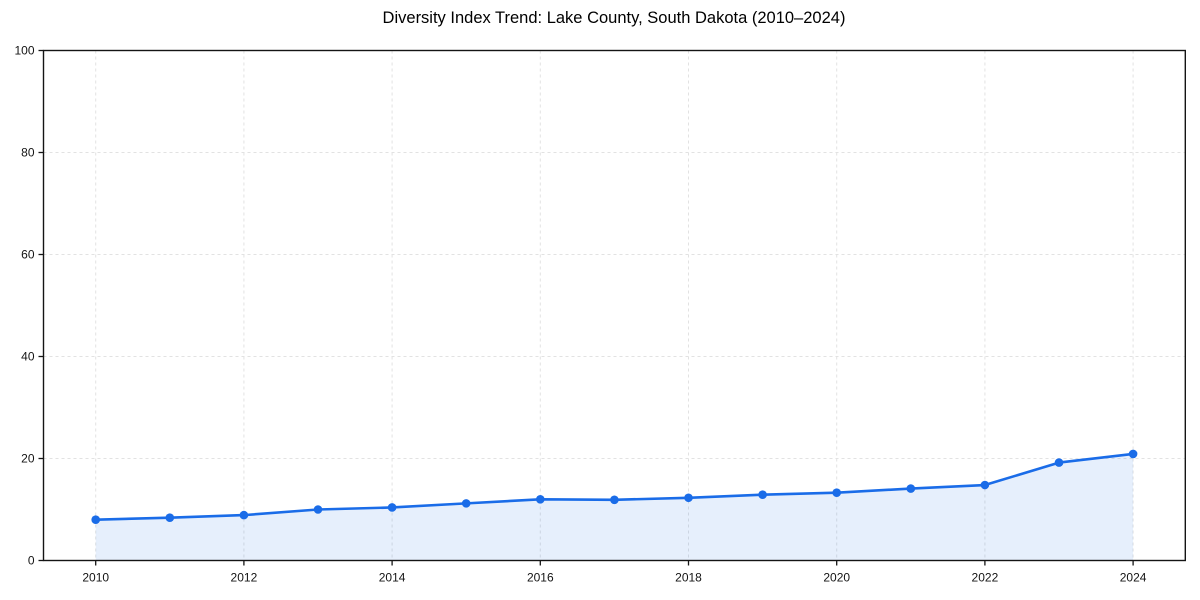 This screenshot has height=600, width=1200. I want to click on x-tick-label: 2014, so click(392, 578).